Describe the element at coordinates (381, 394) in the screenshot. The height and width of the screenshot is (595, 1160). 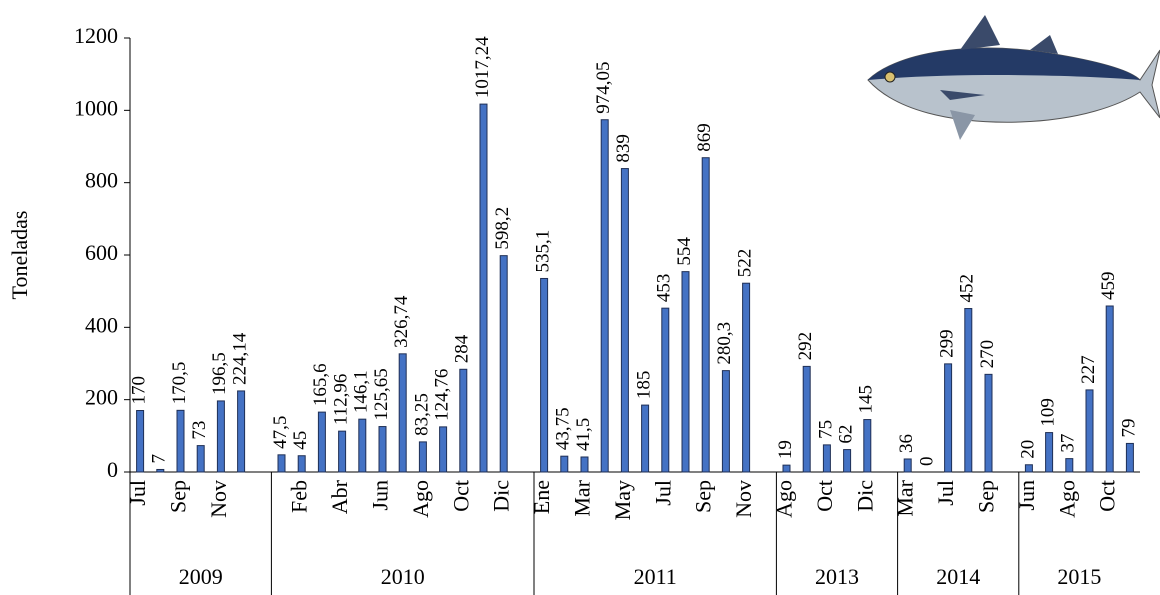
I see `value-label: 125,65` at that location.